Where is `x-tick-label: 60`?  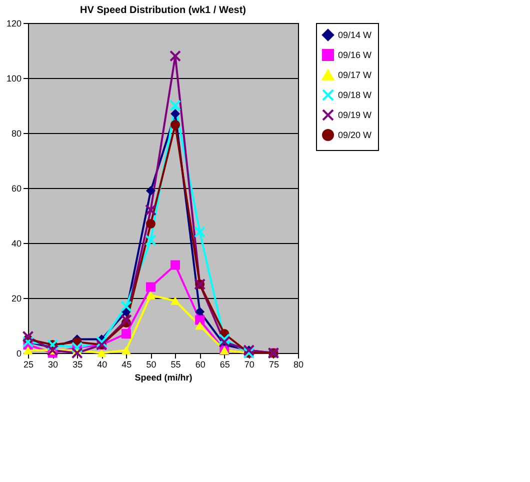 x-tick-label: 60 is located at coordinates (200, 365).